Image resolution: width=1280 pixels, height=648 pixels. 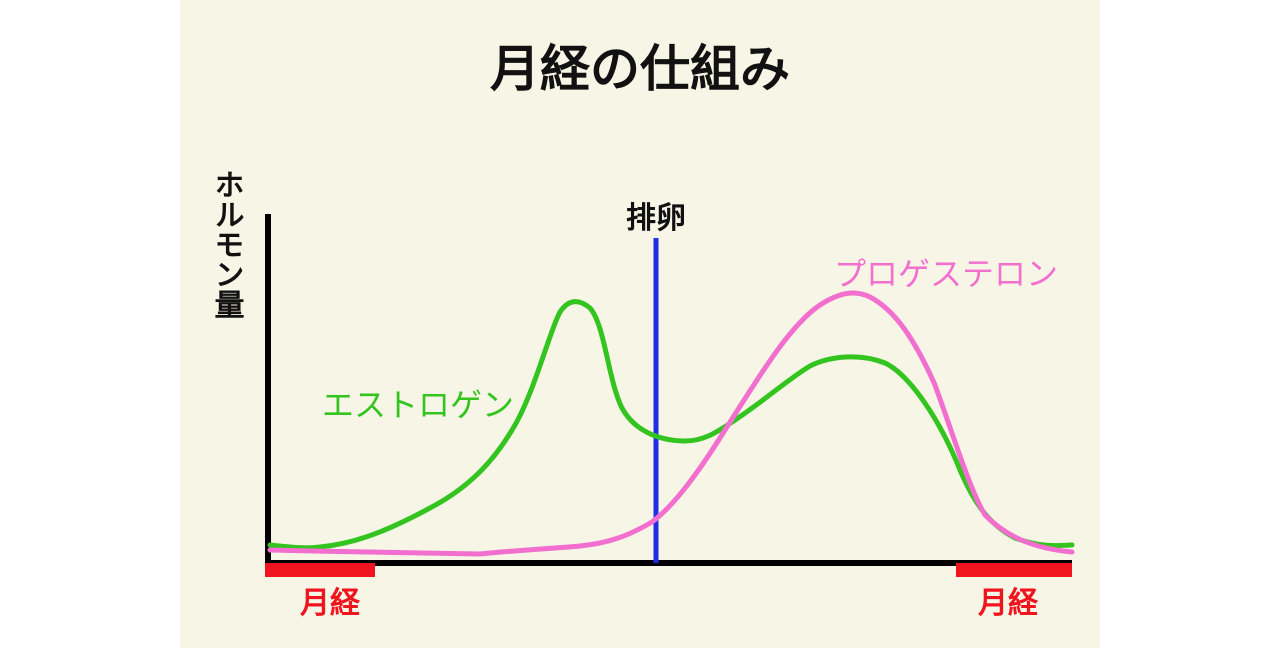 What do you see at coordinates (1014, 570) in the screenshot?
I see `period-bar-end` at bounding box center [1014, 570].